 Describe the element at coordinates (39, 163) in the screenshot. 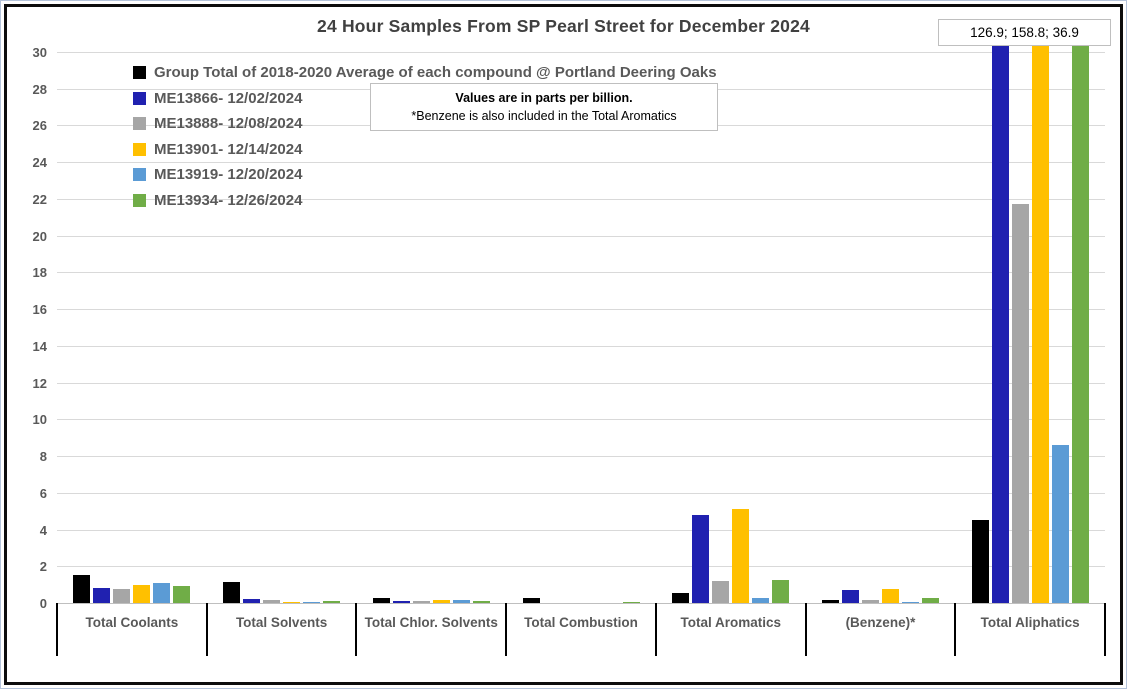

I see `y-axis-tick-label: 24` at that location.